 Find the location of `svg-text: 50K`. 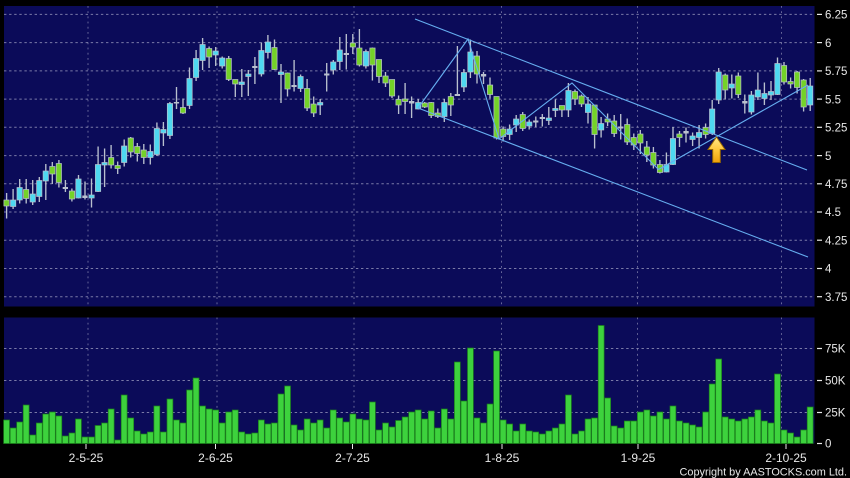

svg-text: 50K is located at coordinates (835, 382).